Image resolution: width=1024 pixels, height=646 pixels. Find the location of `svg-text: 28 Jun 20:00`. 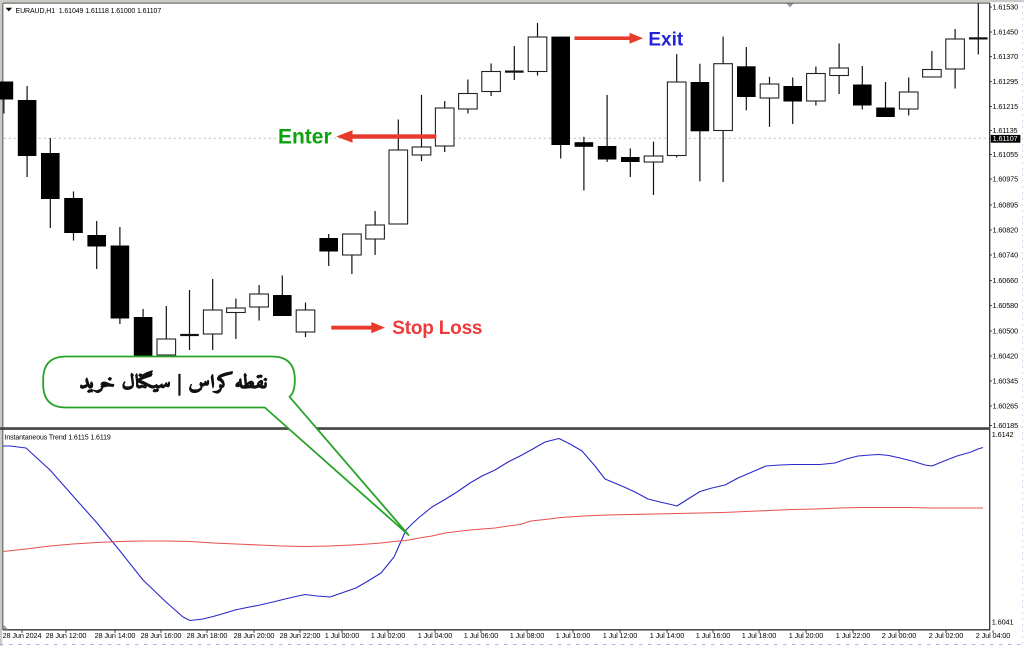

svg-text: 28 Jun 20:00 is located at coordinates (254, 635).